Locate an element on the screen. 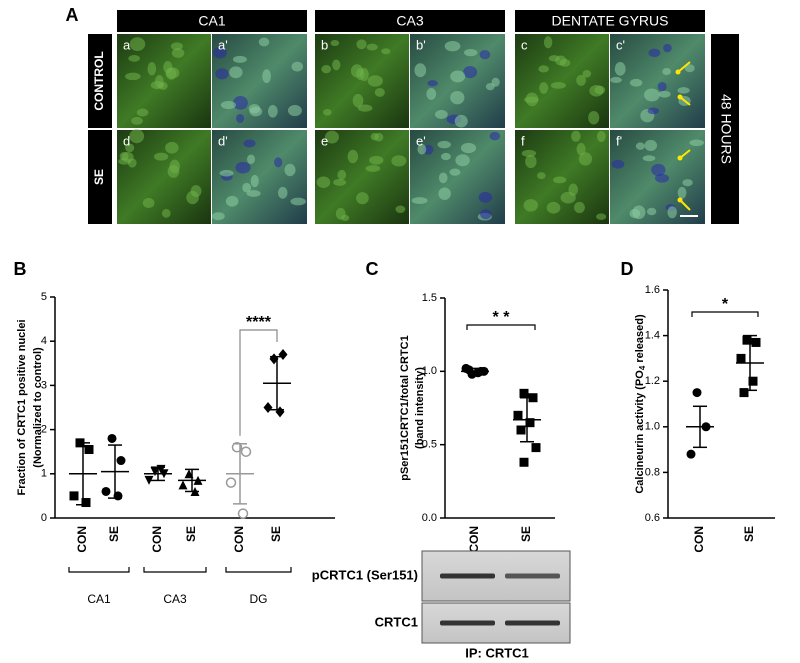 This screenshot has width=800, height=663. arrow is located at coordinates (684, 67).